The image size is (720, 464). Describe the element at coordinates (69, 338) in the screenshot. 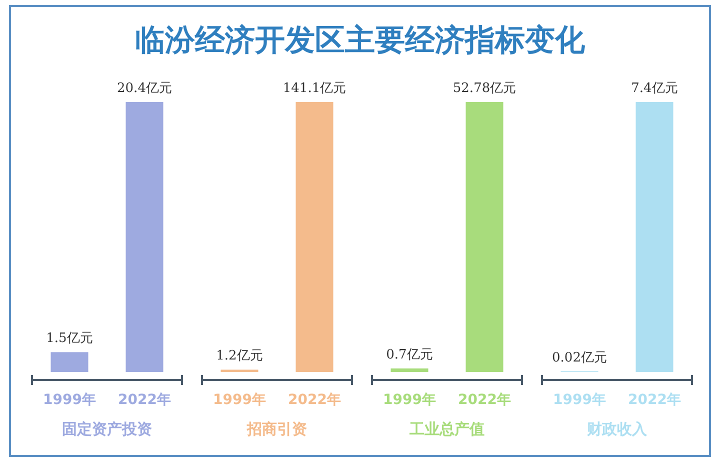

I see `data-label: 1.5亿元` at that location.